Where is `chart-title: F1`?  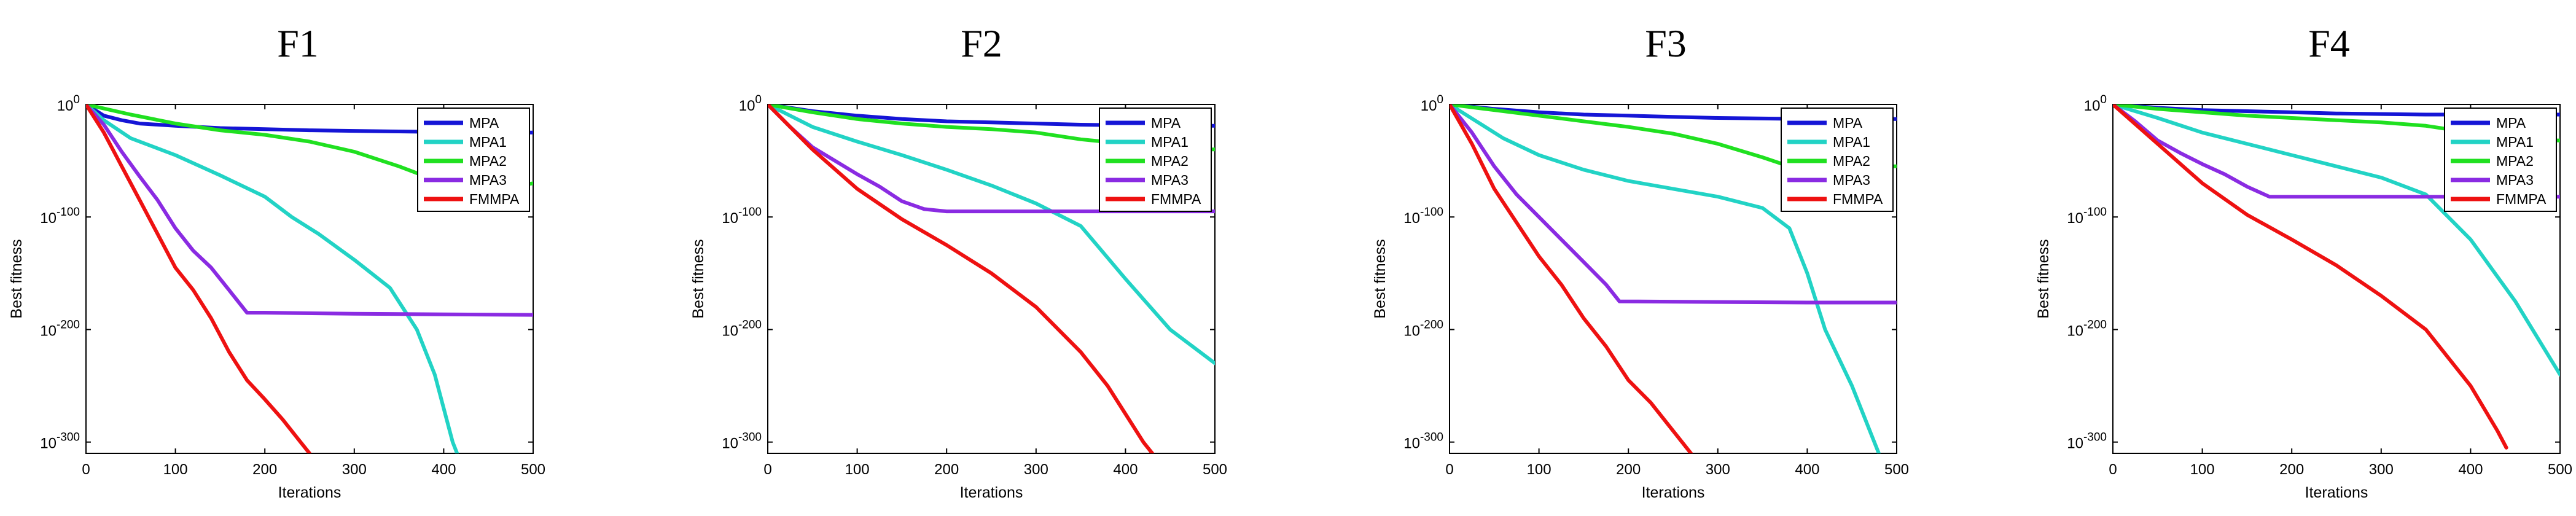 chart-title: F1 is located at coordinates (298, 43).